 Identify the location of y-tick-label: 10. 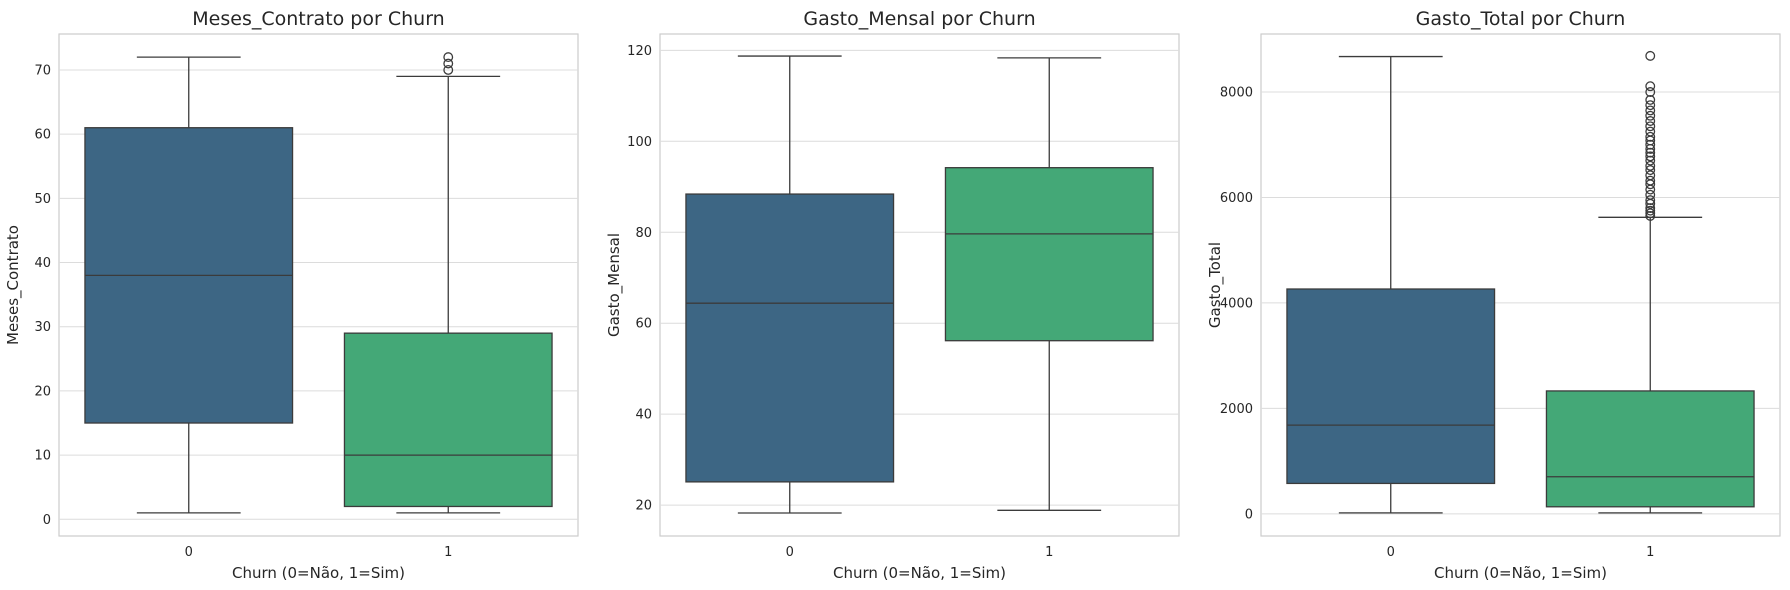
(42, 456).